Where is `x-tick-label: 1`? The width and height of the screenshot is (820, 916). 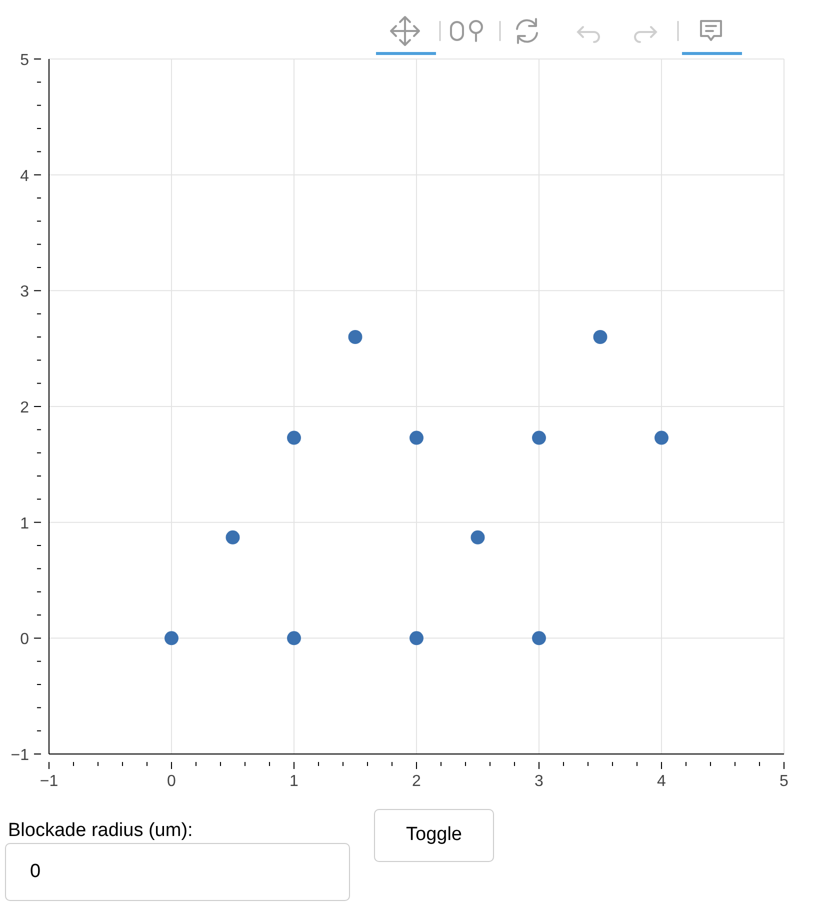
x-tick-label: 1 is located at coordinates (294, 781).